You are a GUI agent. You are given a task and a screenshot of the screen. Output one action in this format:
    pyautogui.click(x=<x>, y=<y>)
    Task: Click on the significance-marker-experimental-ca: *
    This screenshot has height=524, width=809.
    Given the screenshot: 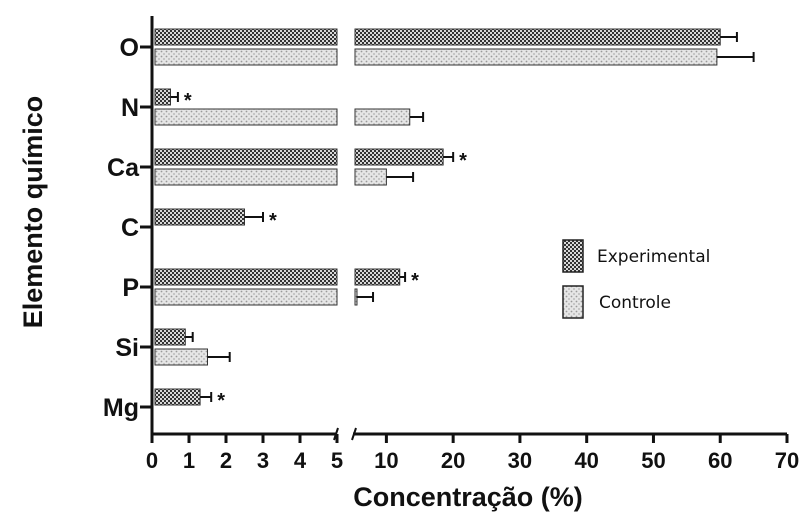 What is the action you would take?
    pyautogui.click(x=463, y=161)
    